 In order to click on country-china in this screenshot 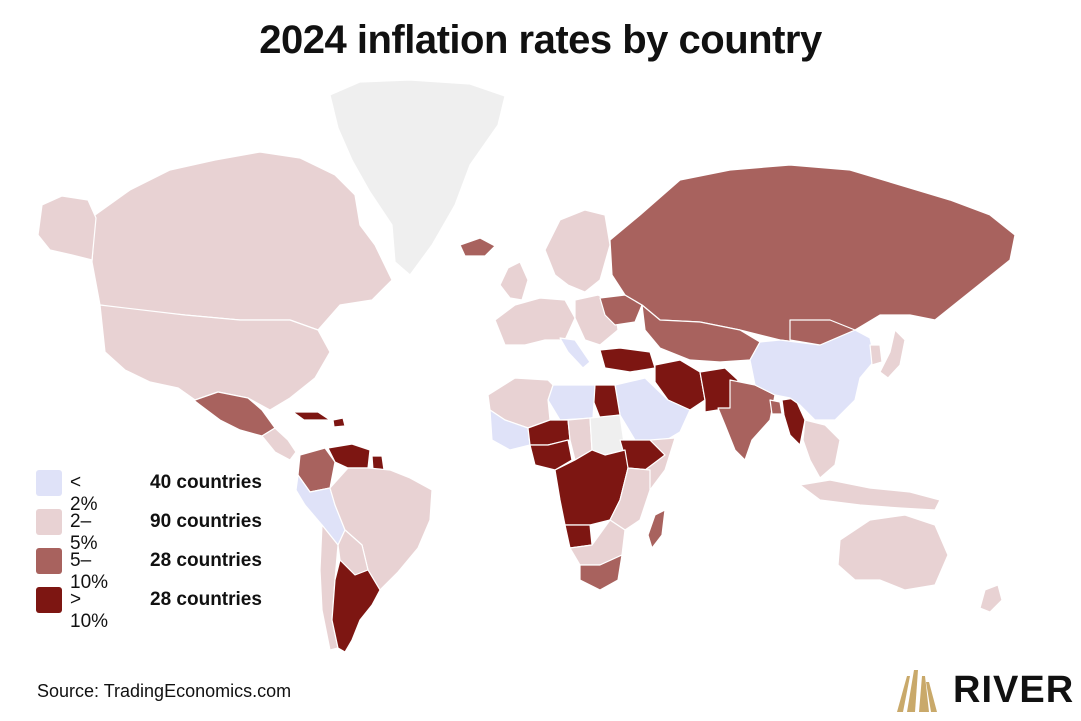, I will do `click(812, 375)`.